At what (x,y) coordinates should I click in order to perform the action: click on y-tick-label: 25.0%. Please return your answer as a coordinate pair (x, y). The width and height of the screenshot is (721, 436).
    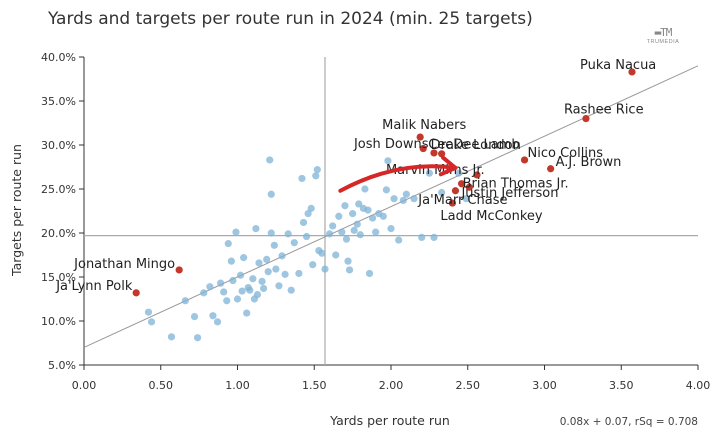
    Looking at the image, I should click on (58, 189).